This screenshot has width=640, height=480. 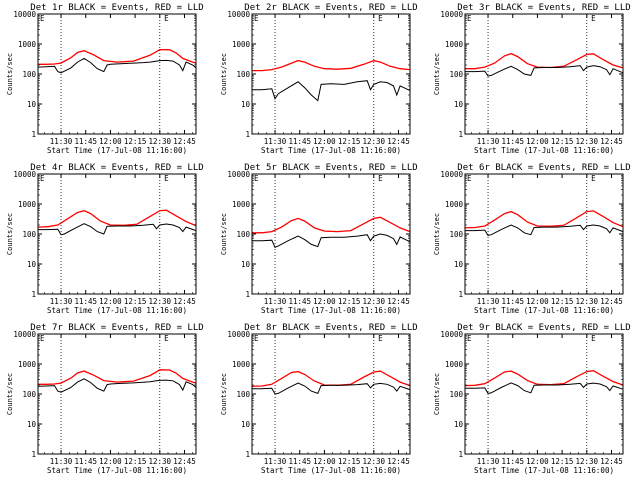 I want to click on panel-title: Det 9r BLACK = Events, RED = LLD, so click(x=543, y=328).